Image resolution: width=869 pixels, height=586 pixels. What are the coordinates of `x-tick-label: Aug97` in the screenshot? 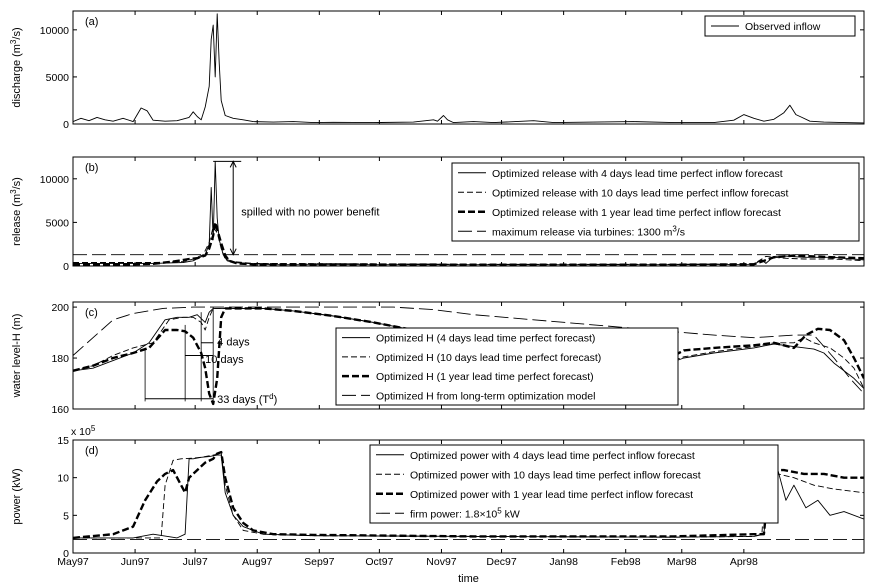 It's located at (257, 562).